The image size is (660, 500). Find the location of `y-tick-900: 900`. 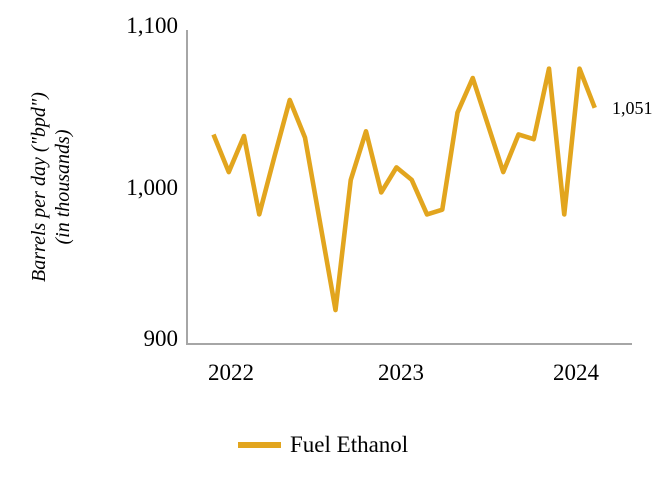

y-tick-900: 900 is located at coordinates (161, 338).